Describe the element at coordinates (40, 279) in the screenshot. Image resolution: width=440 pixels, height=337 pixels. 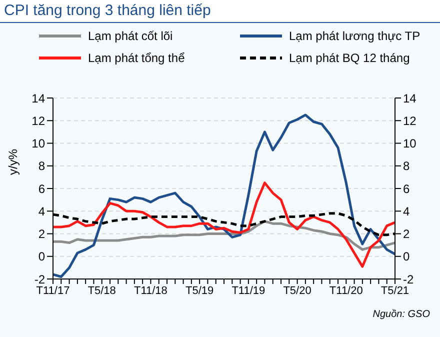
I see `y-tick-label: -2` at that location.